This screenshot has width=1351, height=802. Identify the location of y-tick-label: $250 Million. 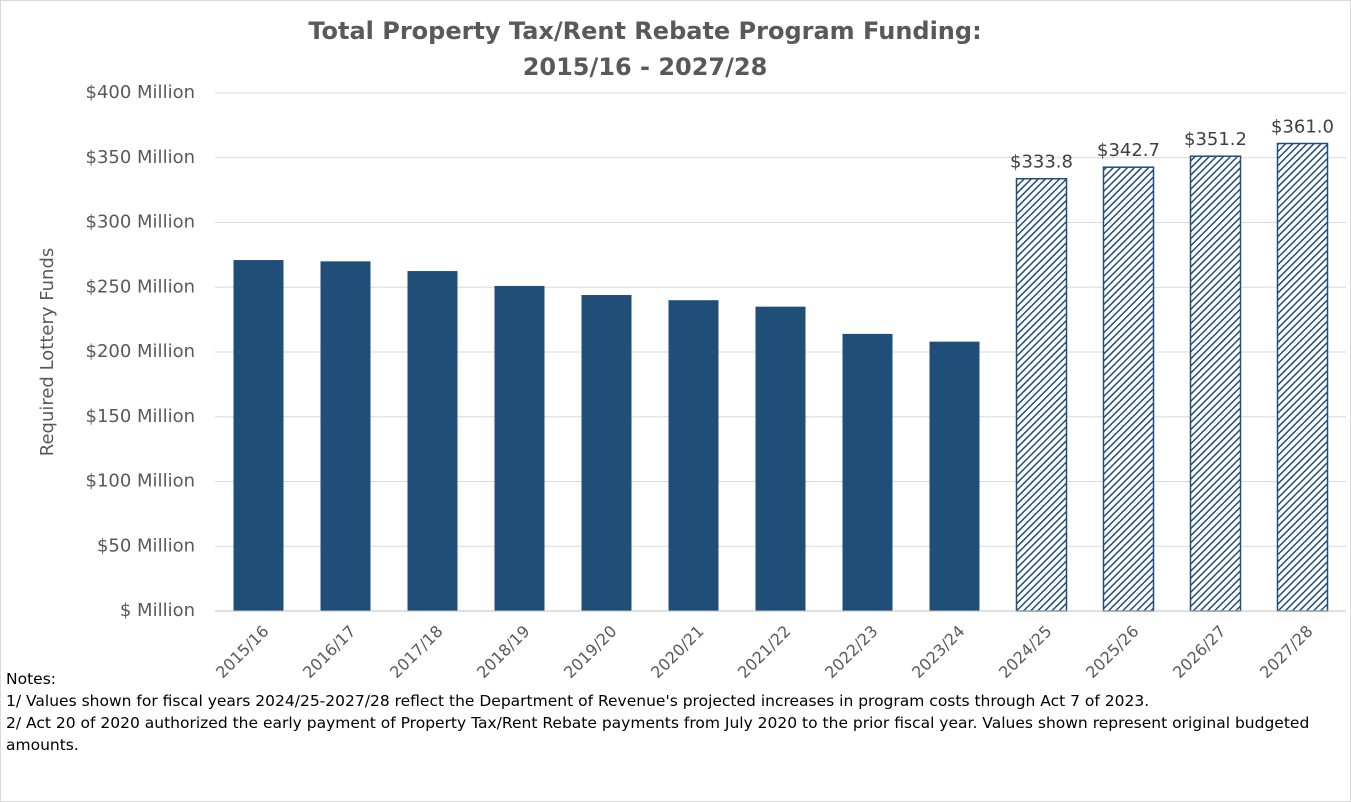
(141, 286).